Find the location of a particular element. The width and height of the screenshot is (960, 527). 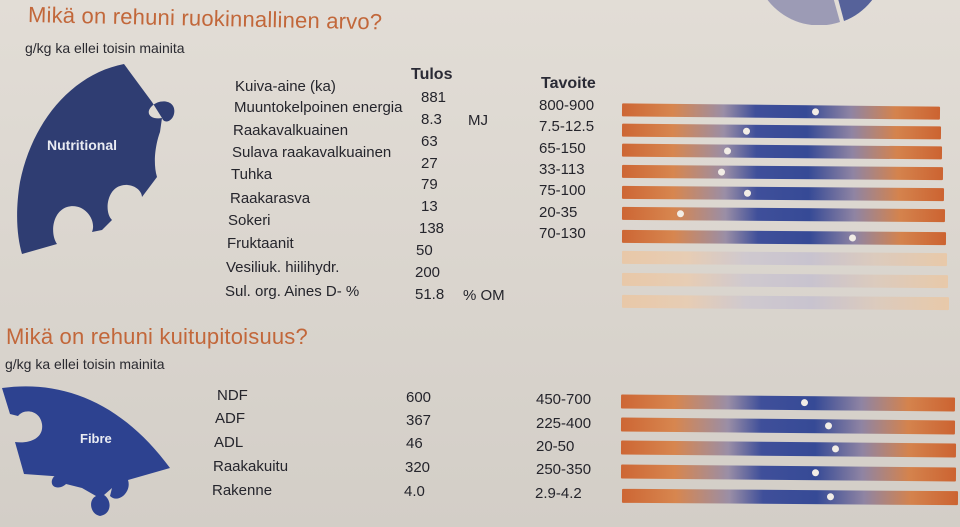

fibre-subtitle: g/kg ka ellei toisin mainita is located at coordinates (85, 364).